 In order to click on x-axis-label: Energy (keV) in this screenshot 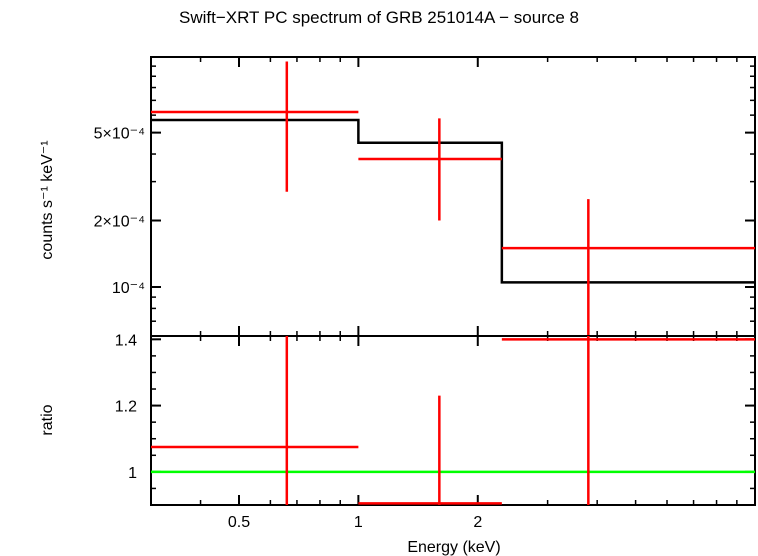, I will do `click(453, 547)`.